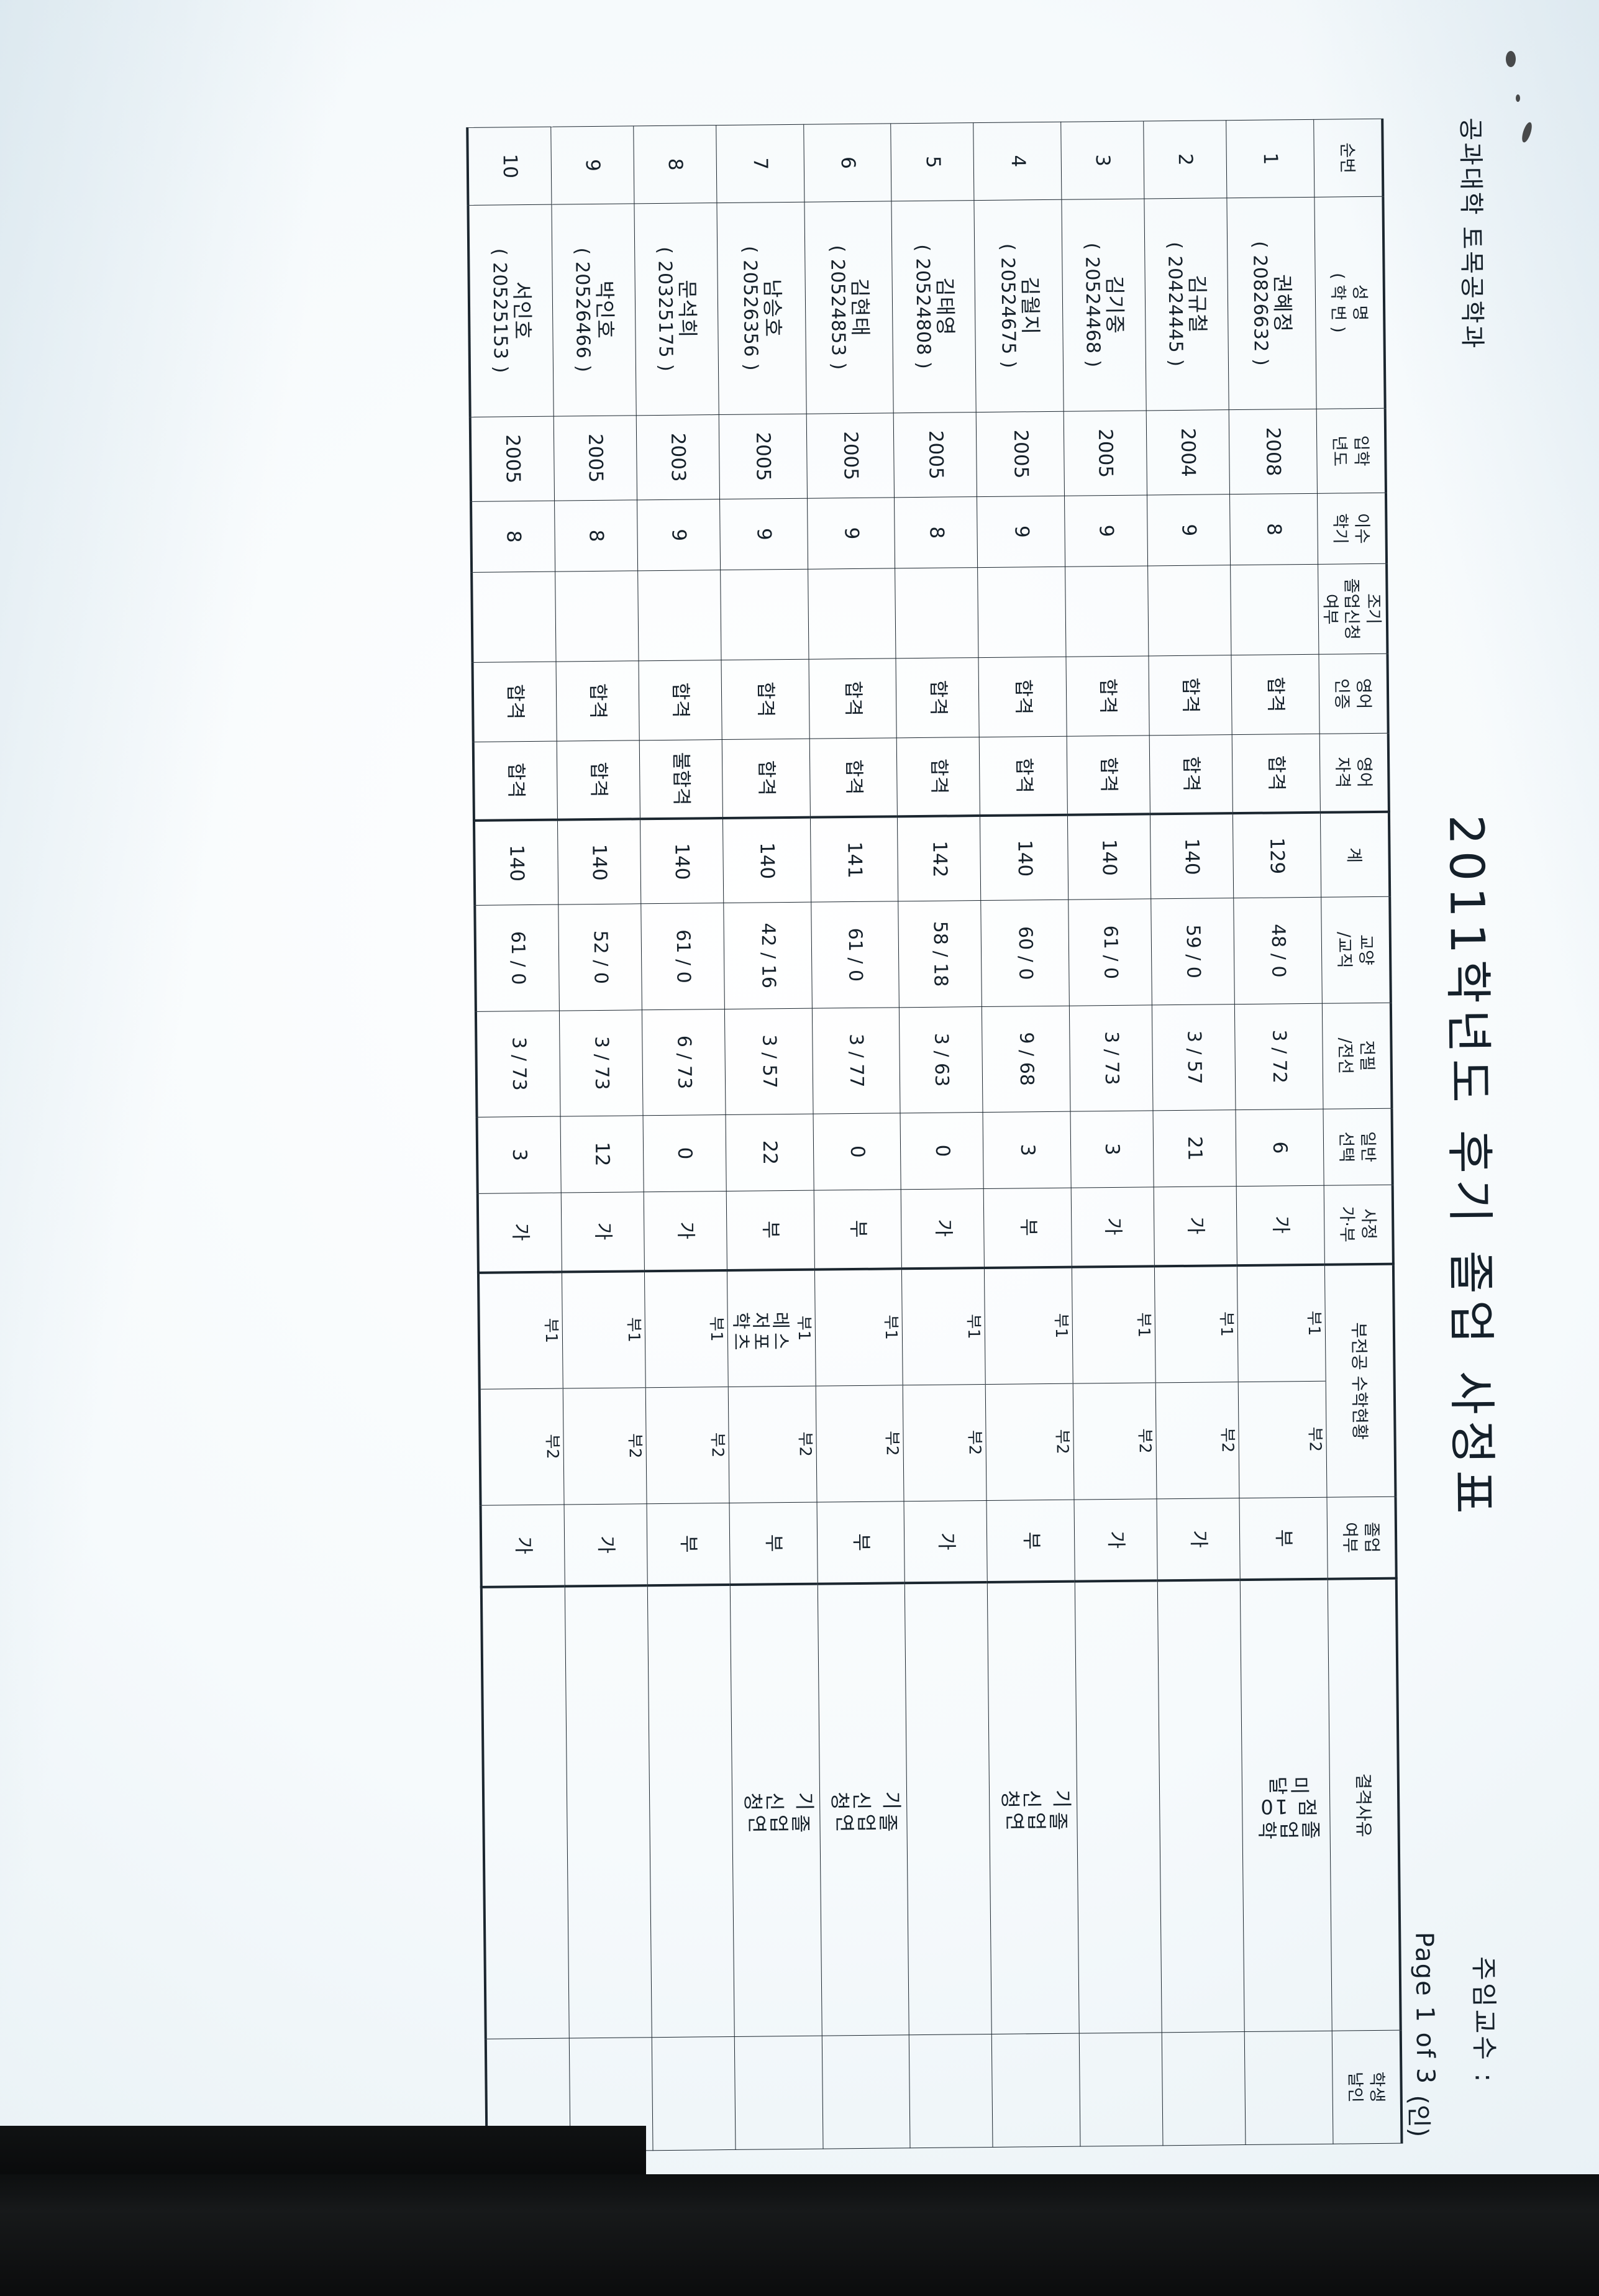 This screenshot has height=2296, width=1599. What do you see at coordinates (855, 860) in the screenshot?
I see `cell-credit-total: 141` at bounding box center [855, 860].